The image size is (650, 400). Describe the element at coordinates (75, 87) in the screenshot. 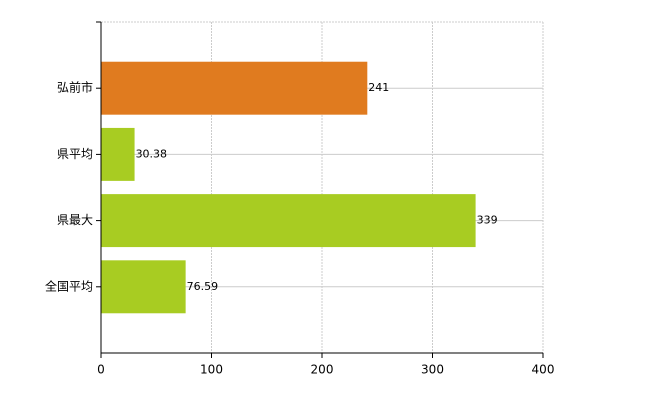

I see `y-tick-label: 弘前市` at that location.